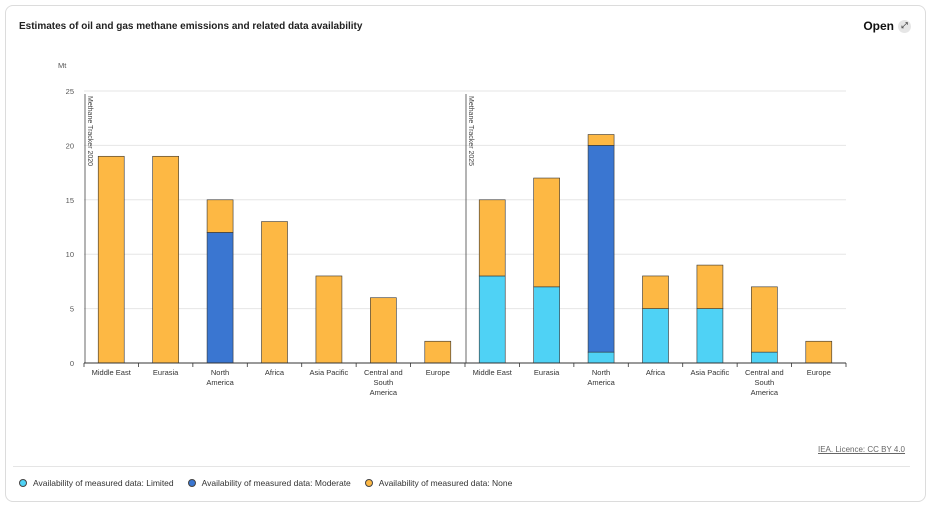 Image resolution: width=933 pixels, height=509 pixels. I want to click on open-label: Open, so click(878, 26).